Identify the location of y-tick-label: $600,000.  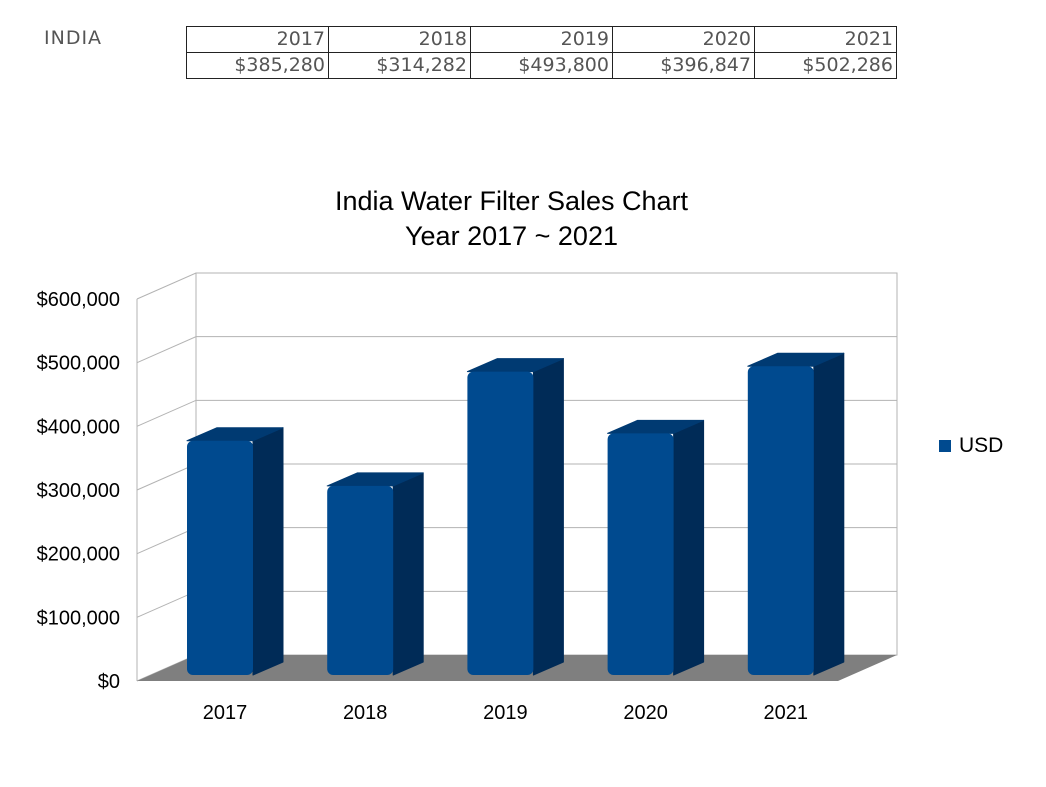
(78, 300).